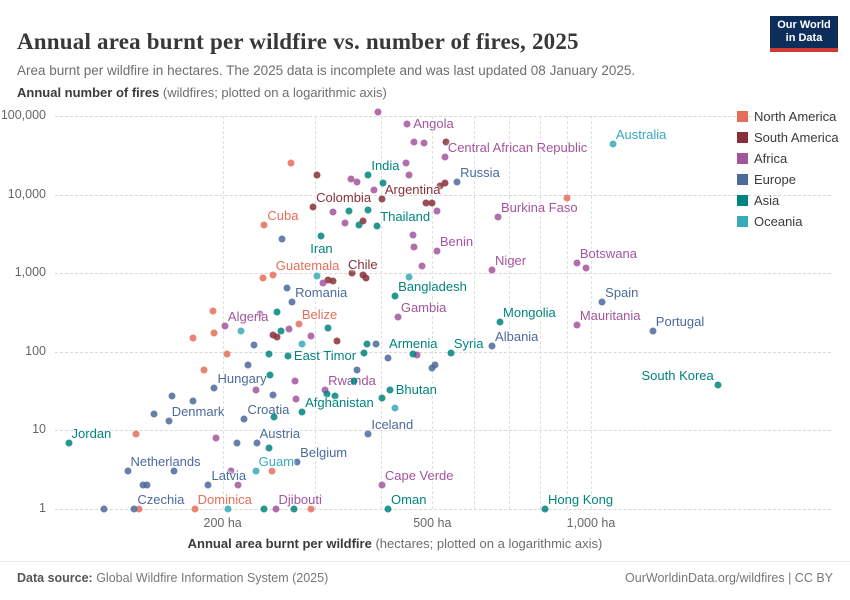  What do you see at coordinates (718, 385) in the screenshot?
I see `data-point-south-korea` at bounding box center [718, 385].